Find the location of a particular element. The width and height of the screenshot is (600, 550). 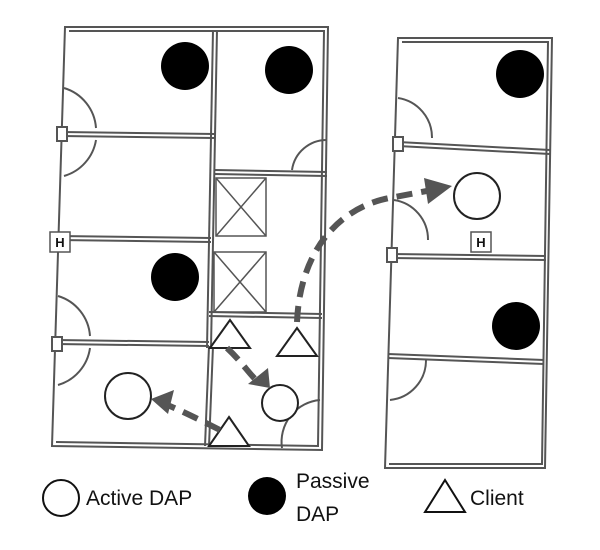

legend-active-dap-label: Active DAP is located at coordinates (139, 498).